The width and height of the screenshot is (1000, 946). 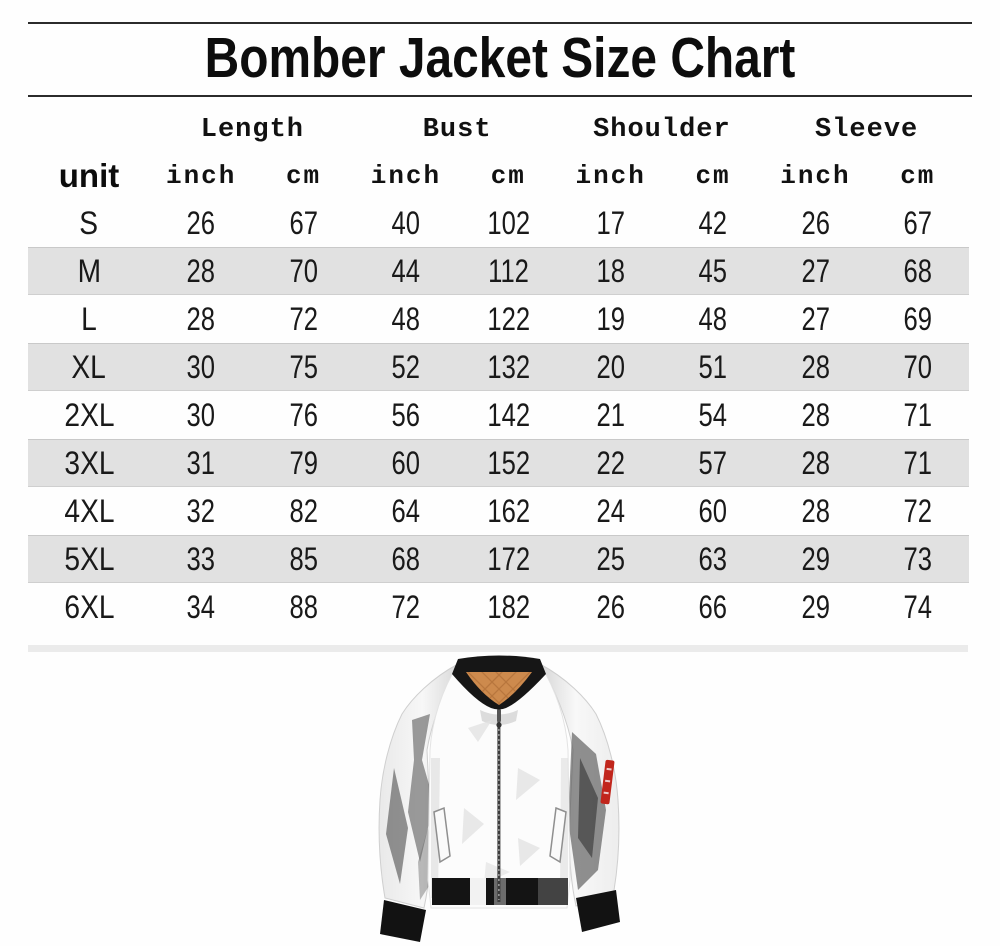 What do you see at coordinates (500, 96) in the screenshot?
I see `title-divider` at bounding box center [500, 96].